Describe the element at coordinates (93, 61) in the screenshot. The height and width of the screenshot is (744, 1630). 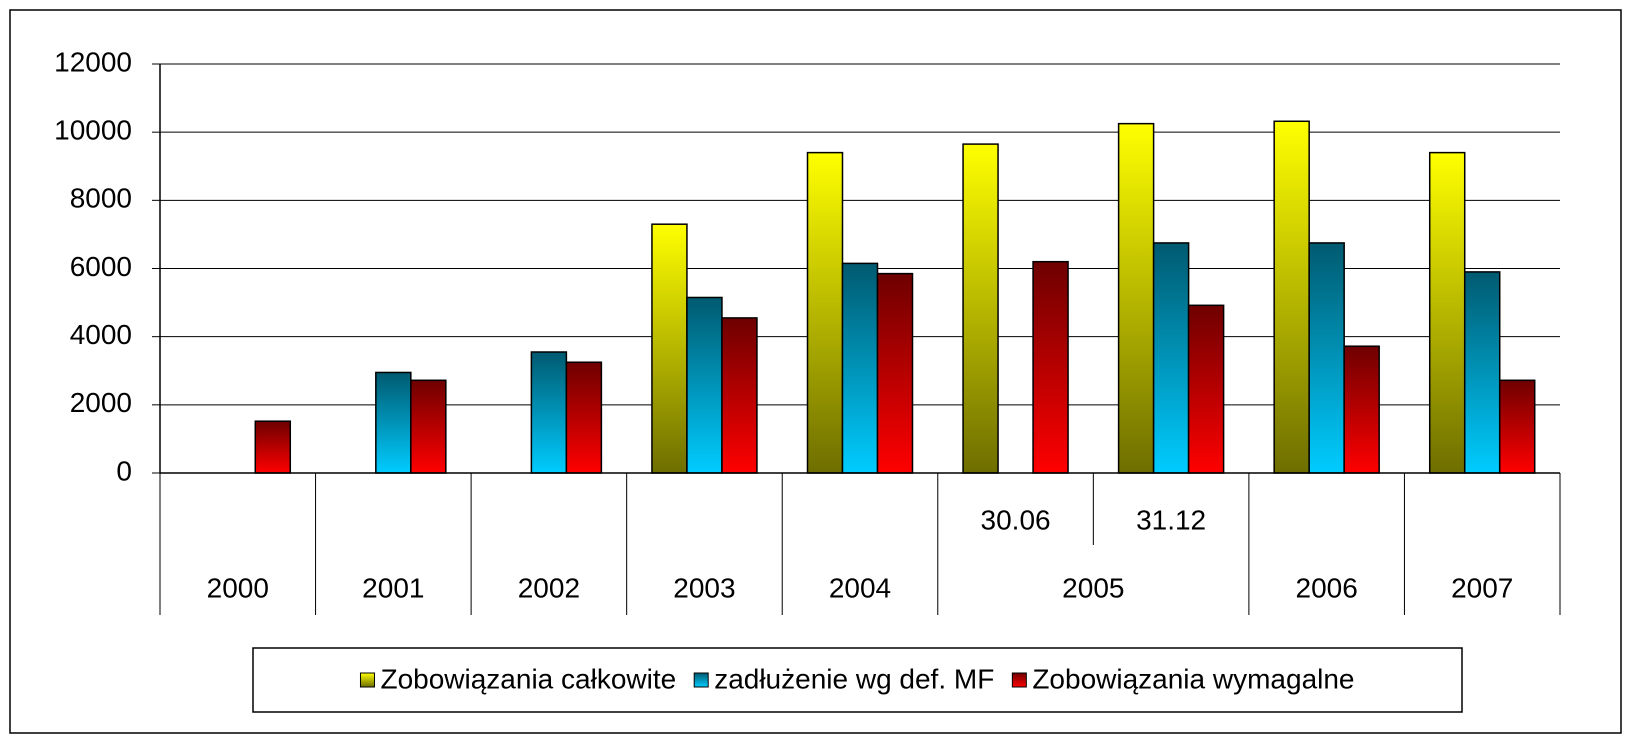
I see `y-tick-label: 12000` at that location.